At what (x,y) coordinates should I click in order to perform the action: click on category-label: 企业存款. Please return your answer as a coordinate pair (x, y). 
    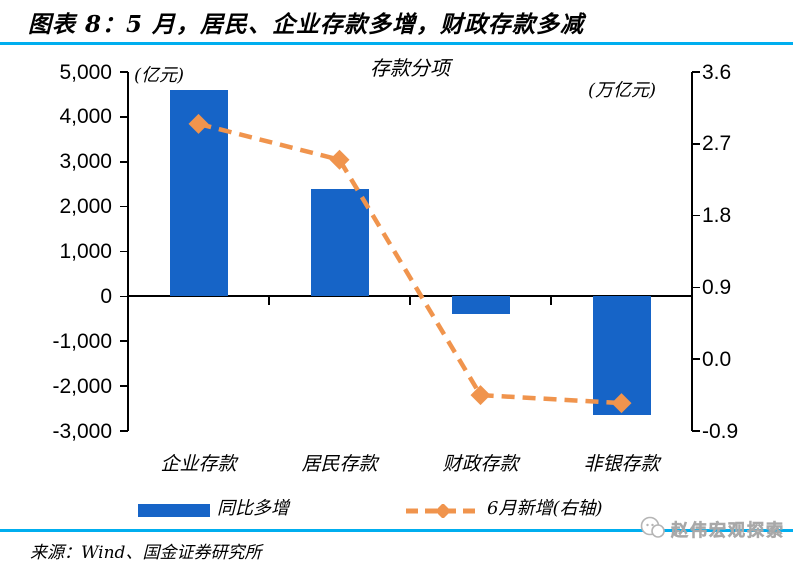
    Looking at the image, I should click on (198, 464).